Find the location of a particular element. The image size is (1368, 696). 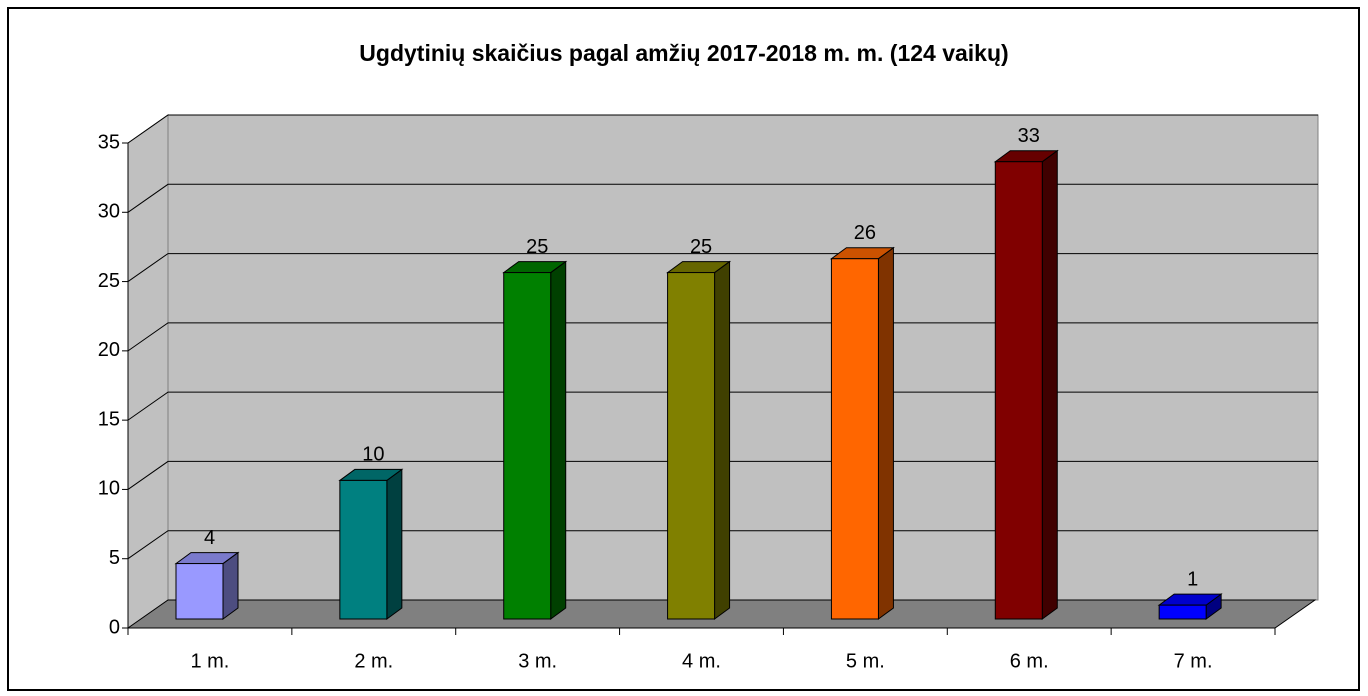

data-label: 4 is located at coordinates (209, 538).